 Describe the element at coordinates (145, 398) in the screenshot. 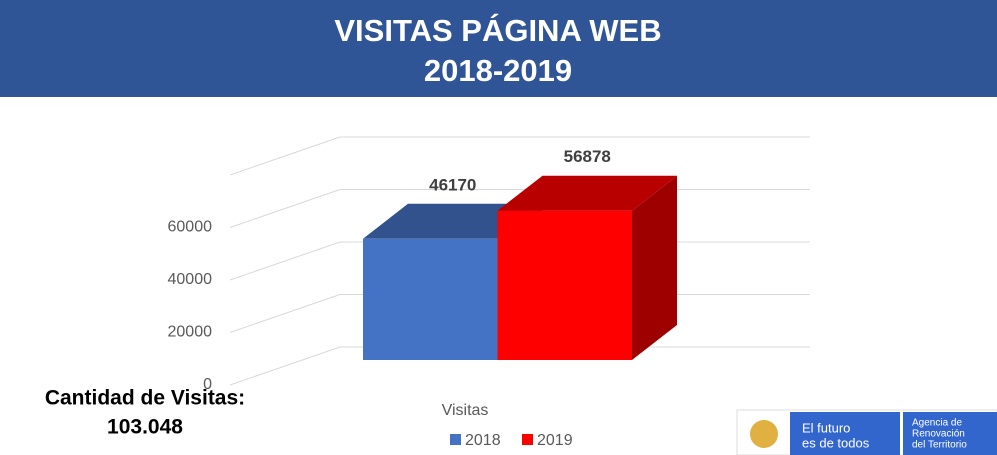

I see `annotation-label: Cantidad de Visitas:` at that location.